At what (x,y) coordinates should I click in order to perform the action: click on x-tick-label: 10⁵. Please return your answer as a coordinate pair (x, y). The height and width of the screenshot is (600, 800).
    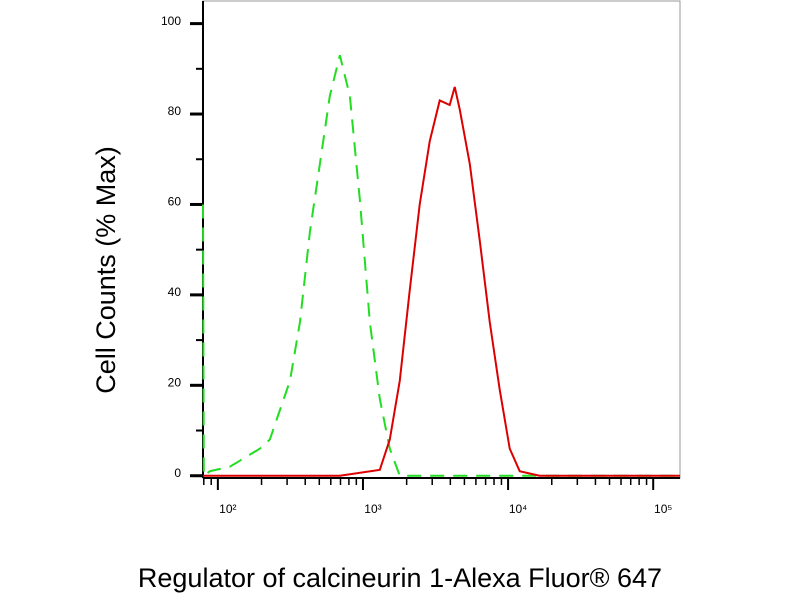
    Looking at the image, I should click on (663, 509).